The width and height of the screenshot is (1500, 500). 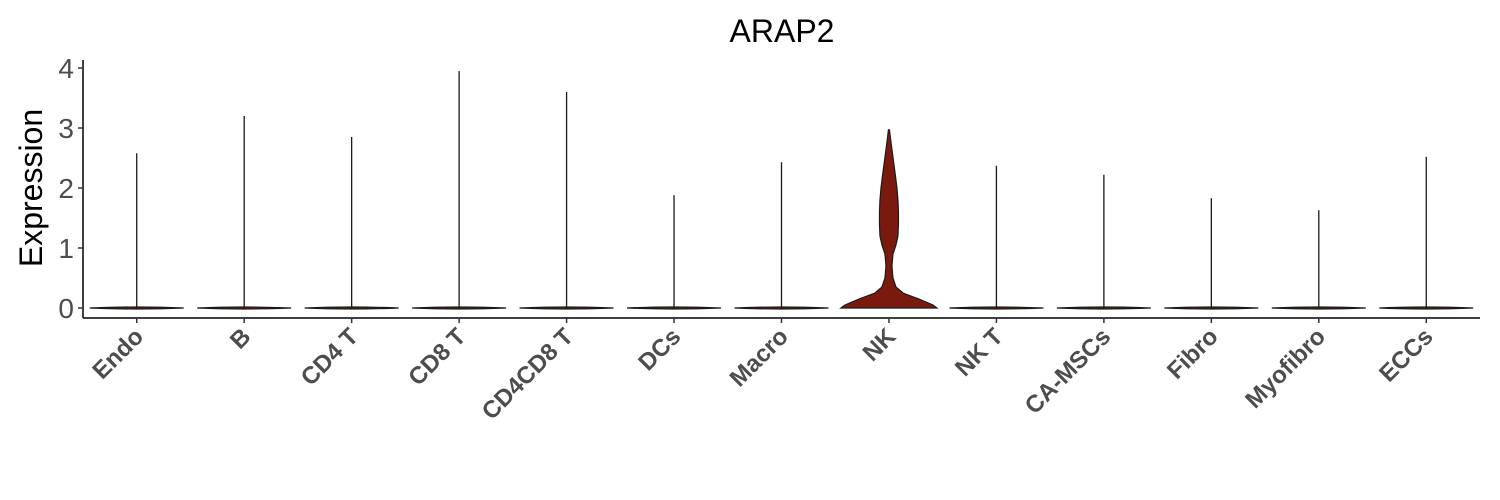 What do you see at coordinates (351, 223) in the screenshot?
I see `violin-cd4-t` at bounding box center [351, 223].